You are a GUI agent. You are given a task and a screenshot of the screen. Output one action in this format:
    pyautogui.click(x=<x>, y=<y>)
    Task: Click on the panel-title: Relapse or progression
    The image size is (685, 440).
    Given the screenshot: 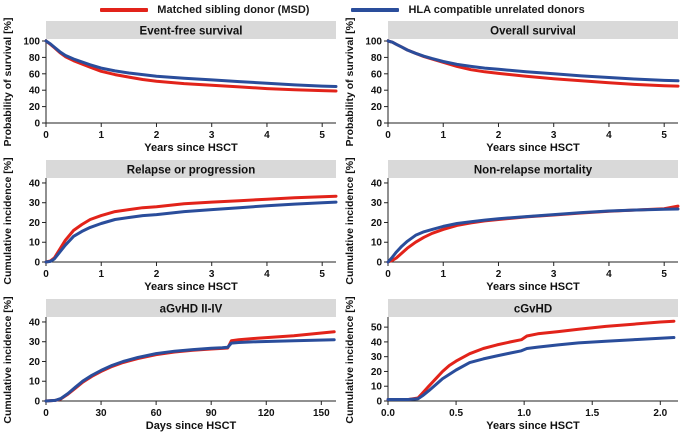 What is the action you would take?
    pyautogui.click(x=191, y=171)
    